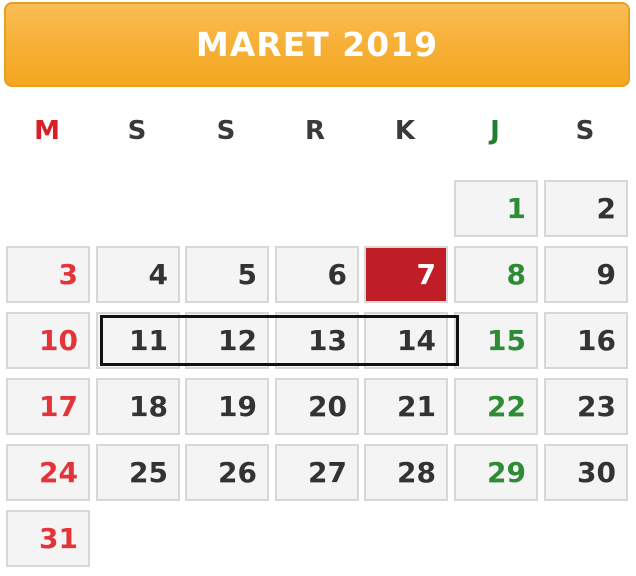  What do you see at coordinates (315, 131) in the screenshot?
I see `weekday-wednesday: R` at bounding box center [315, 131].